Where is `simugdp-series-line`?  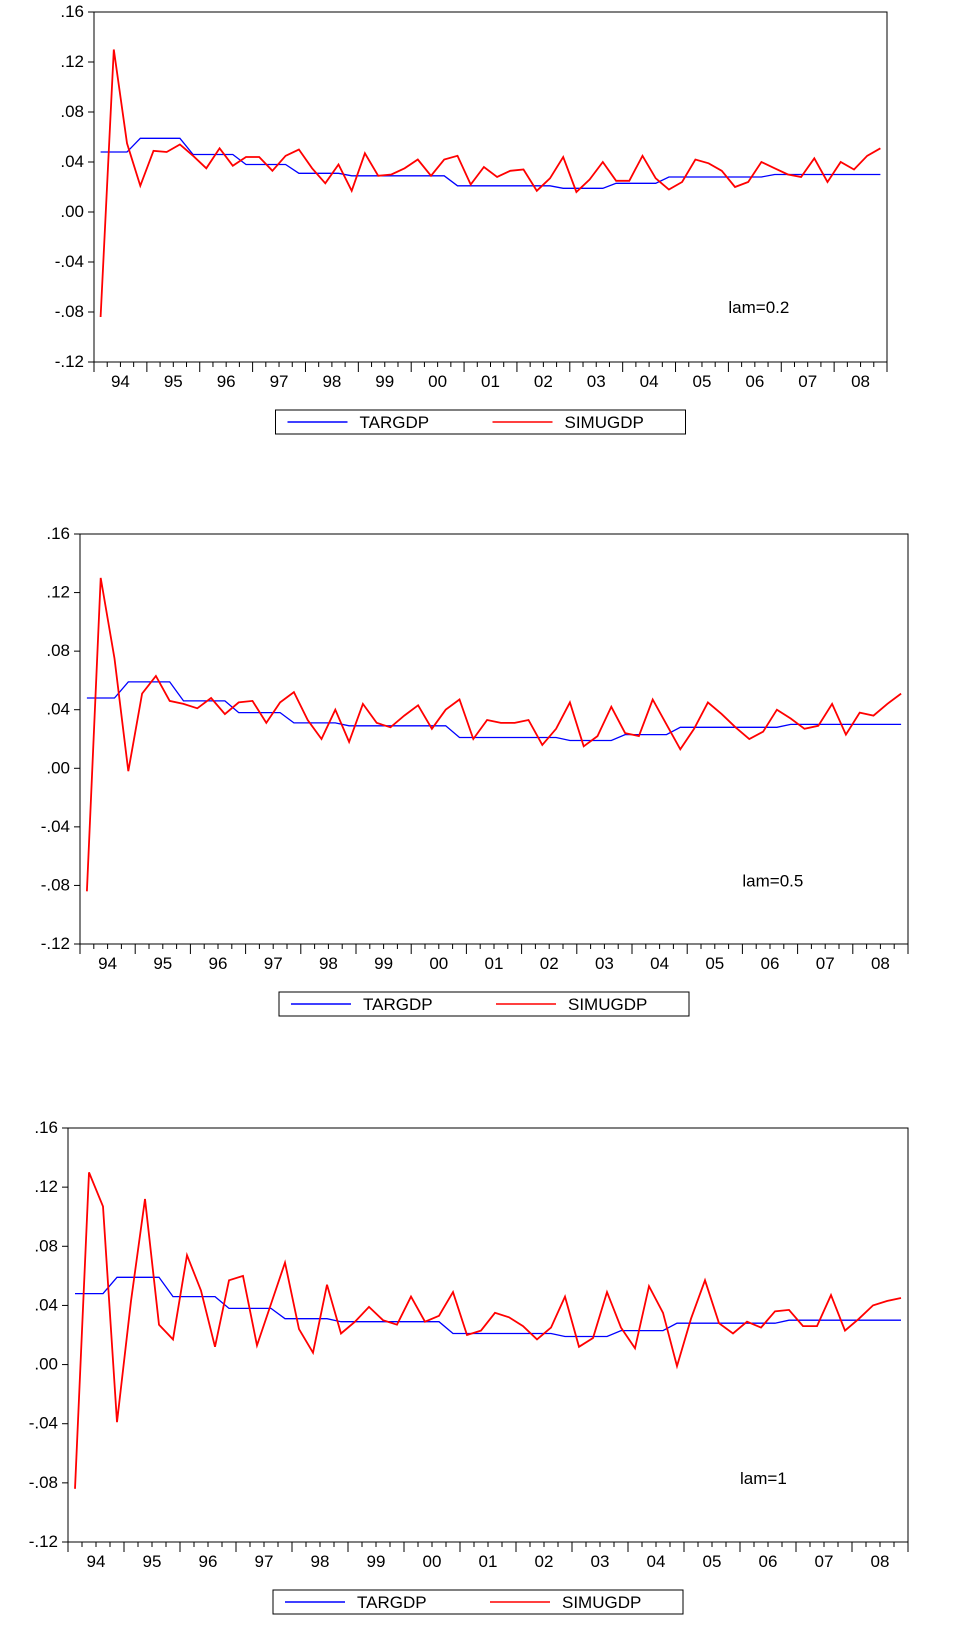
simugdp-series-line is located at coordinates (490, 183).